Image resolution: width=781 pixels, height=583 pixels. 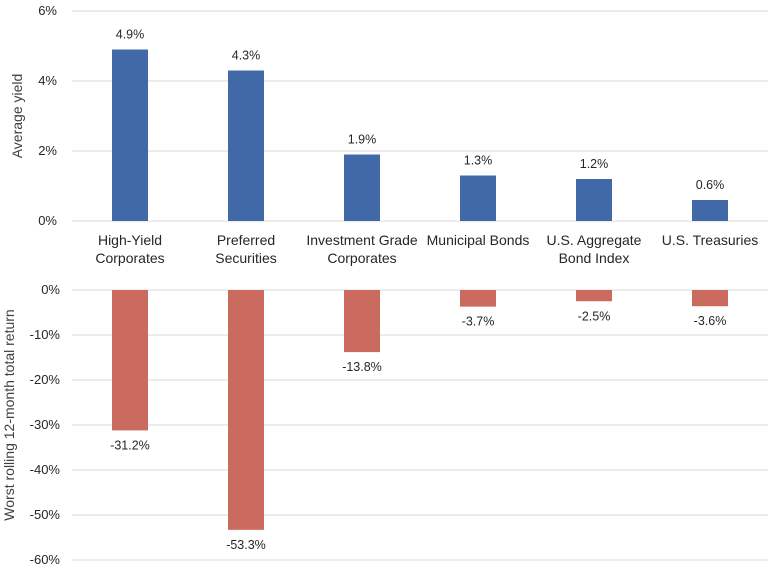 What do you see at coordinates (478, 240) in the screenshot?
I see `category-label: Municipal Bonds` at bounding box center [478, 240].